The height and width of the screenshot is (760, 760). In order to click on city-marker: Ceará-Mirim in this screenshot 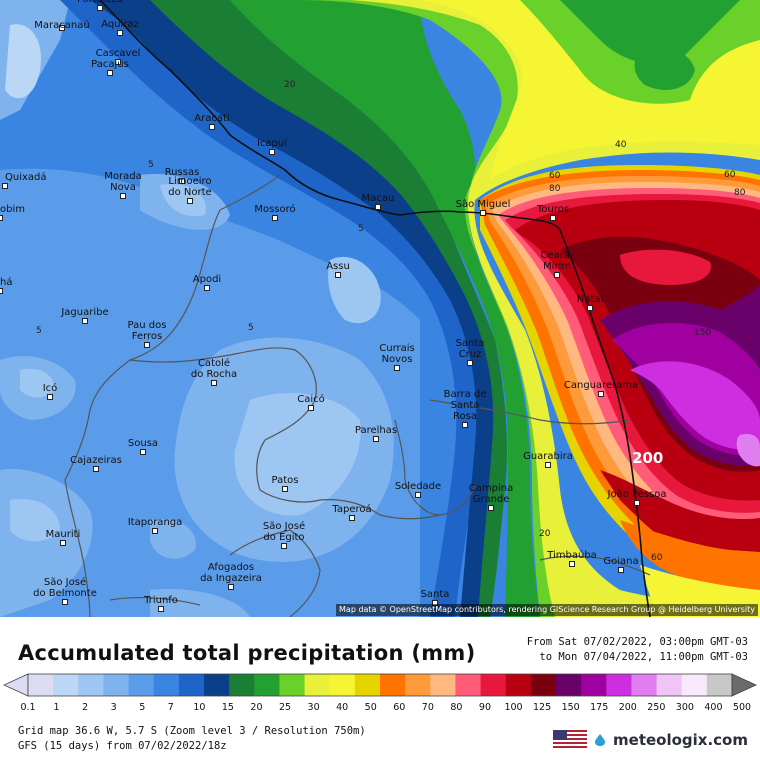, I will do `click(557, 263)`.